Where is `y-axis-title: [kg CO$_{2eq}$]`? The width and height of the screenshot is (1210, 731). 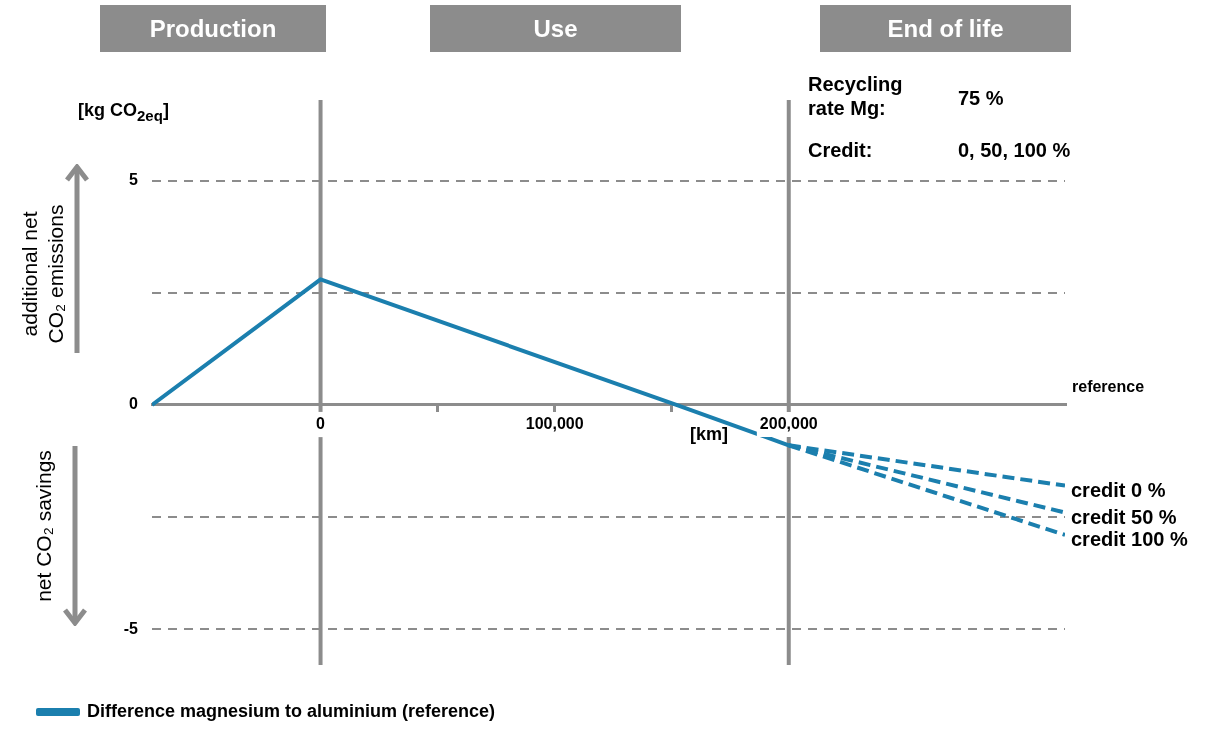
y-axis-title: [kg CO$_{2eq}$] is located at coordinates (123, 112).